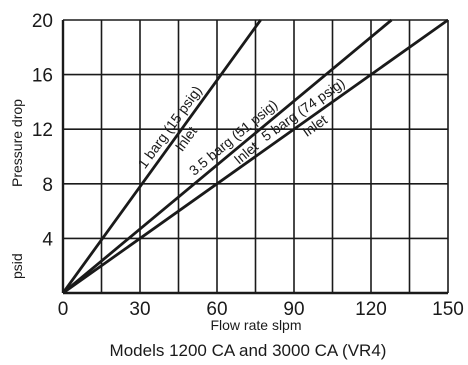 The image size is (468, 365). I want to click on x-tick-label: 90, so click(293, 309).